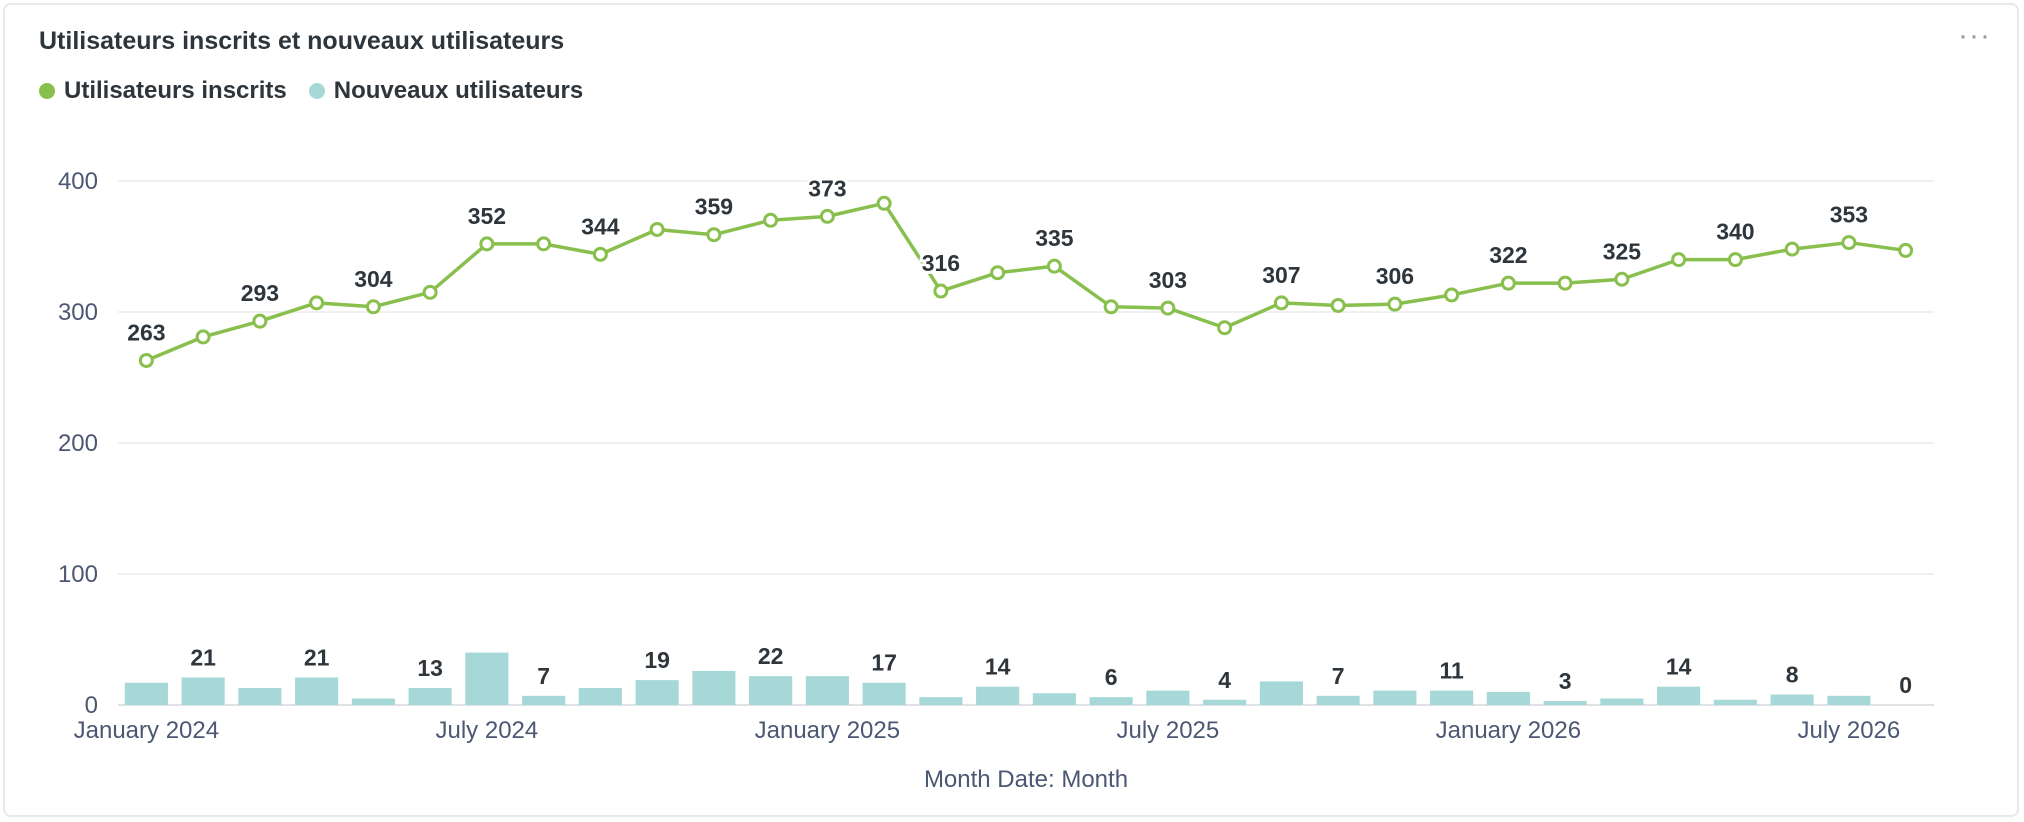 The image size is (2024, 822). Describe the element at coordinates (1224, 680) in the screenshot. I see `bar-data-label: 4` at that location.